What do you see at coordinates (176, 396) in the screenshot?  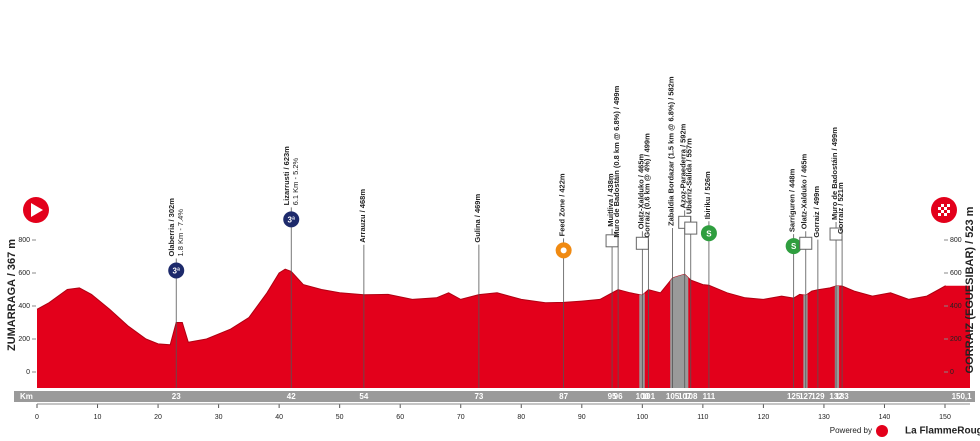 I see `waypoint-km: 23` at bounding box center [176, 396].